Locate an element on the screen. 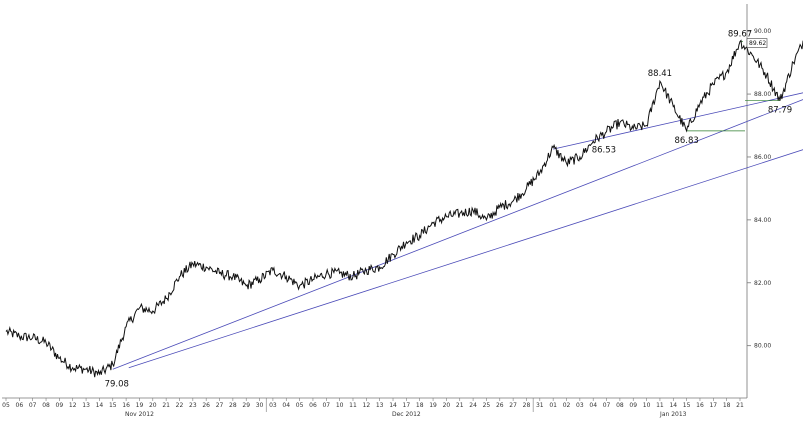 The width and height of the screenshot is (803, 433). last-value-marker: 89.62 is located at coordinates (757, 43).